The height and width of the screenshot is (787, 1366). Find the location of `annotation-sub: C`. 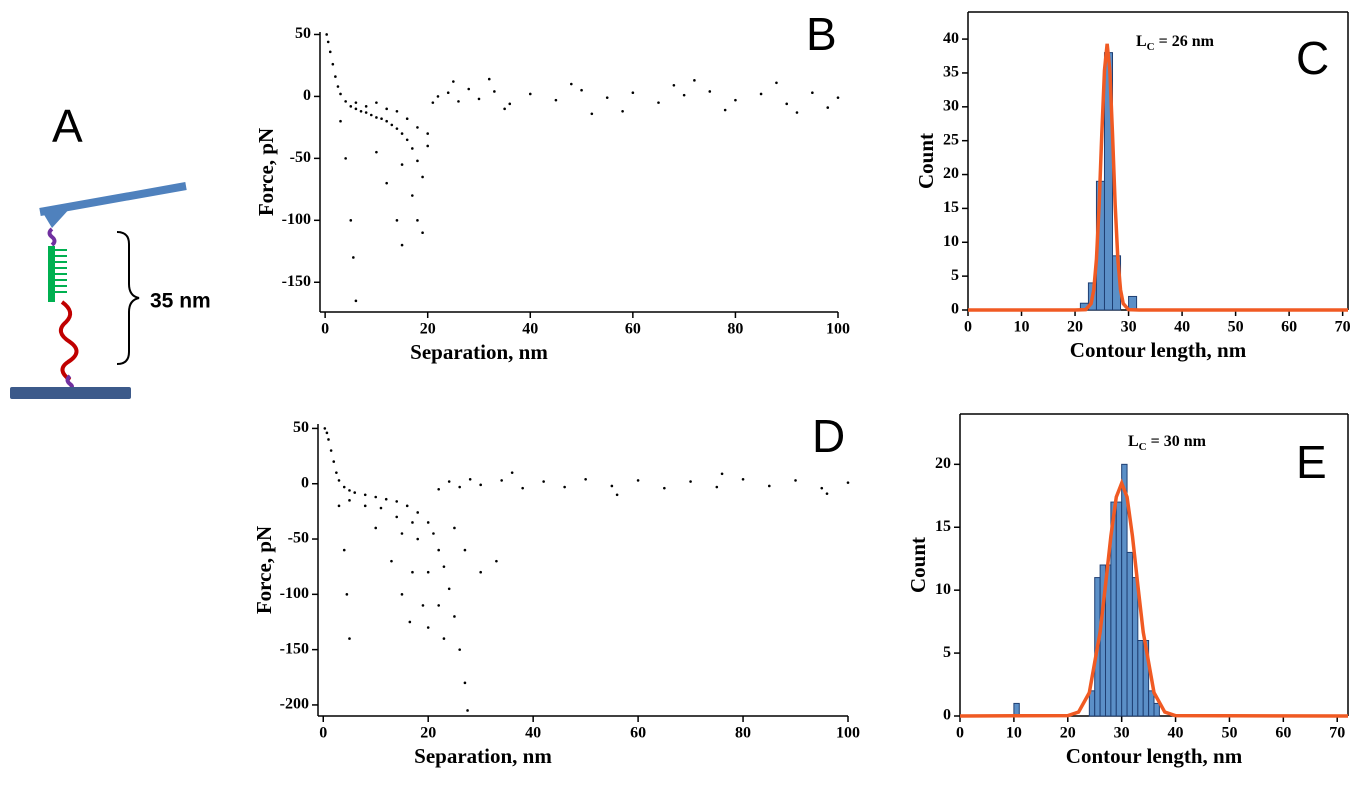

annotation-sub: C is located at coordinates (1143, 447).